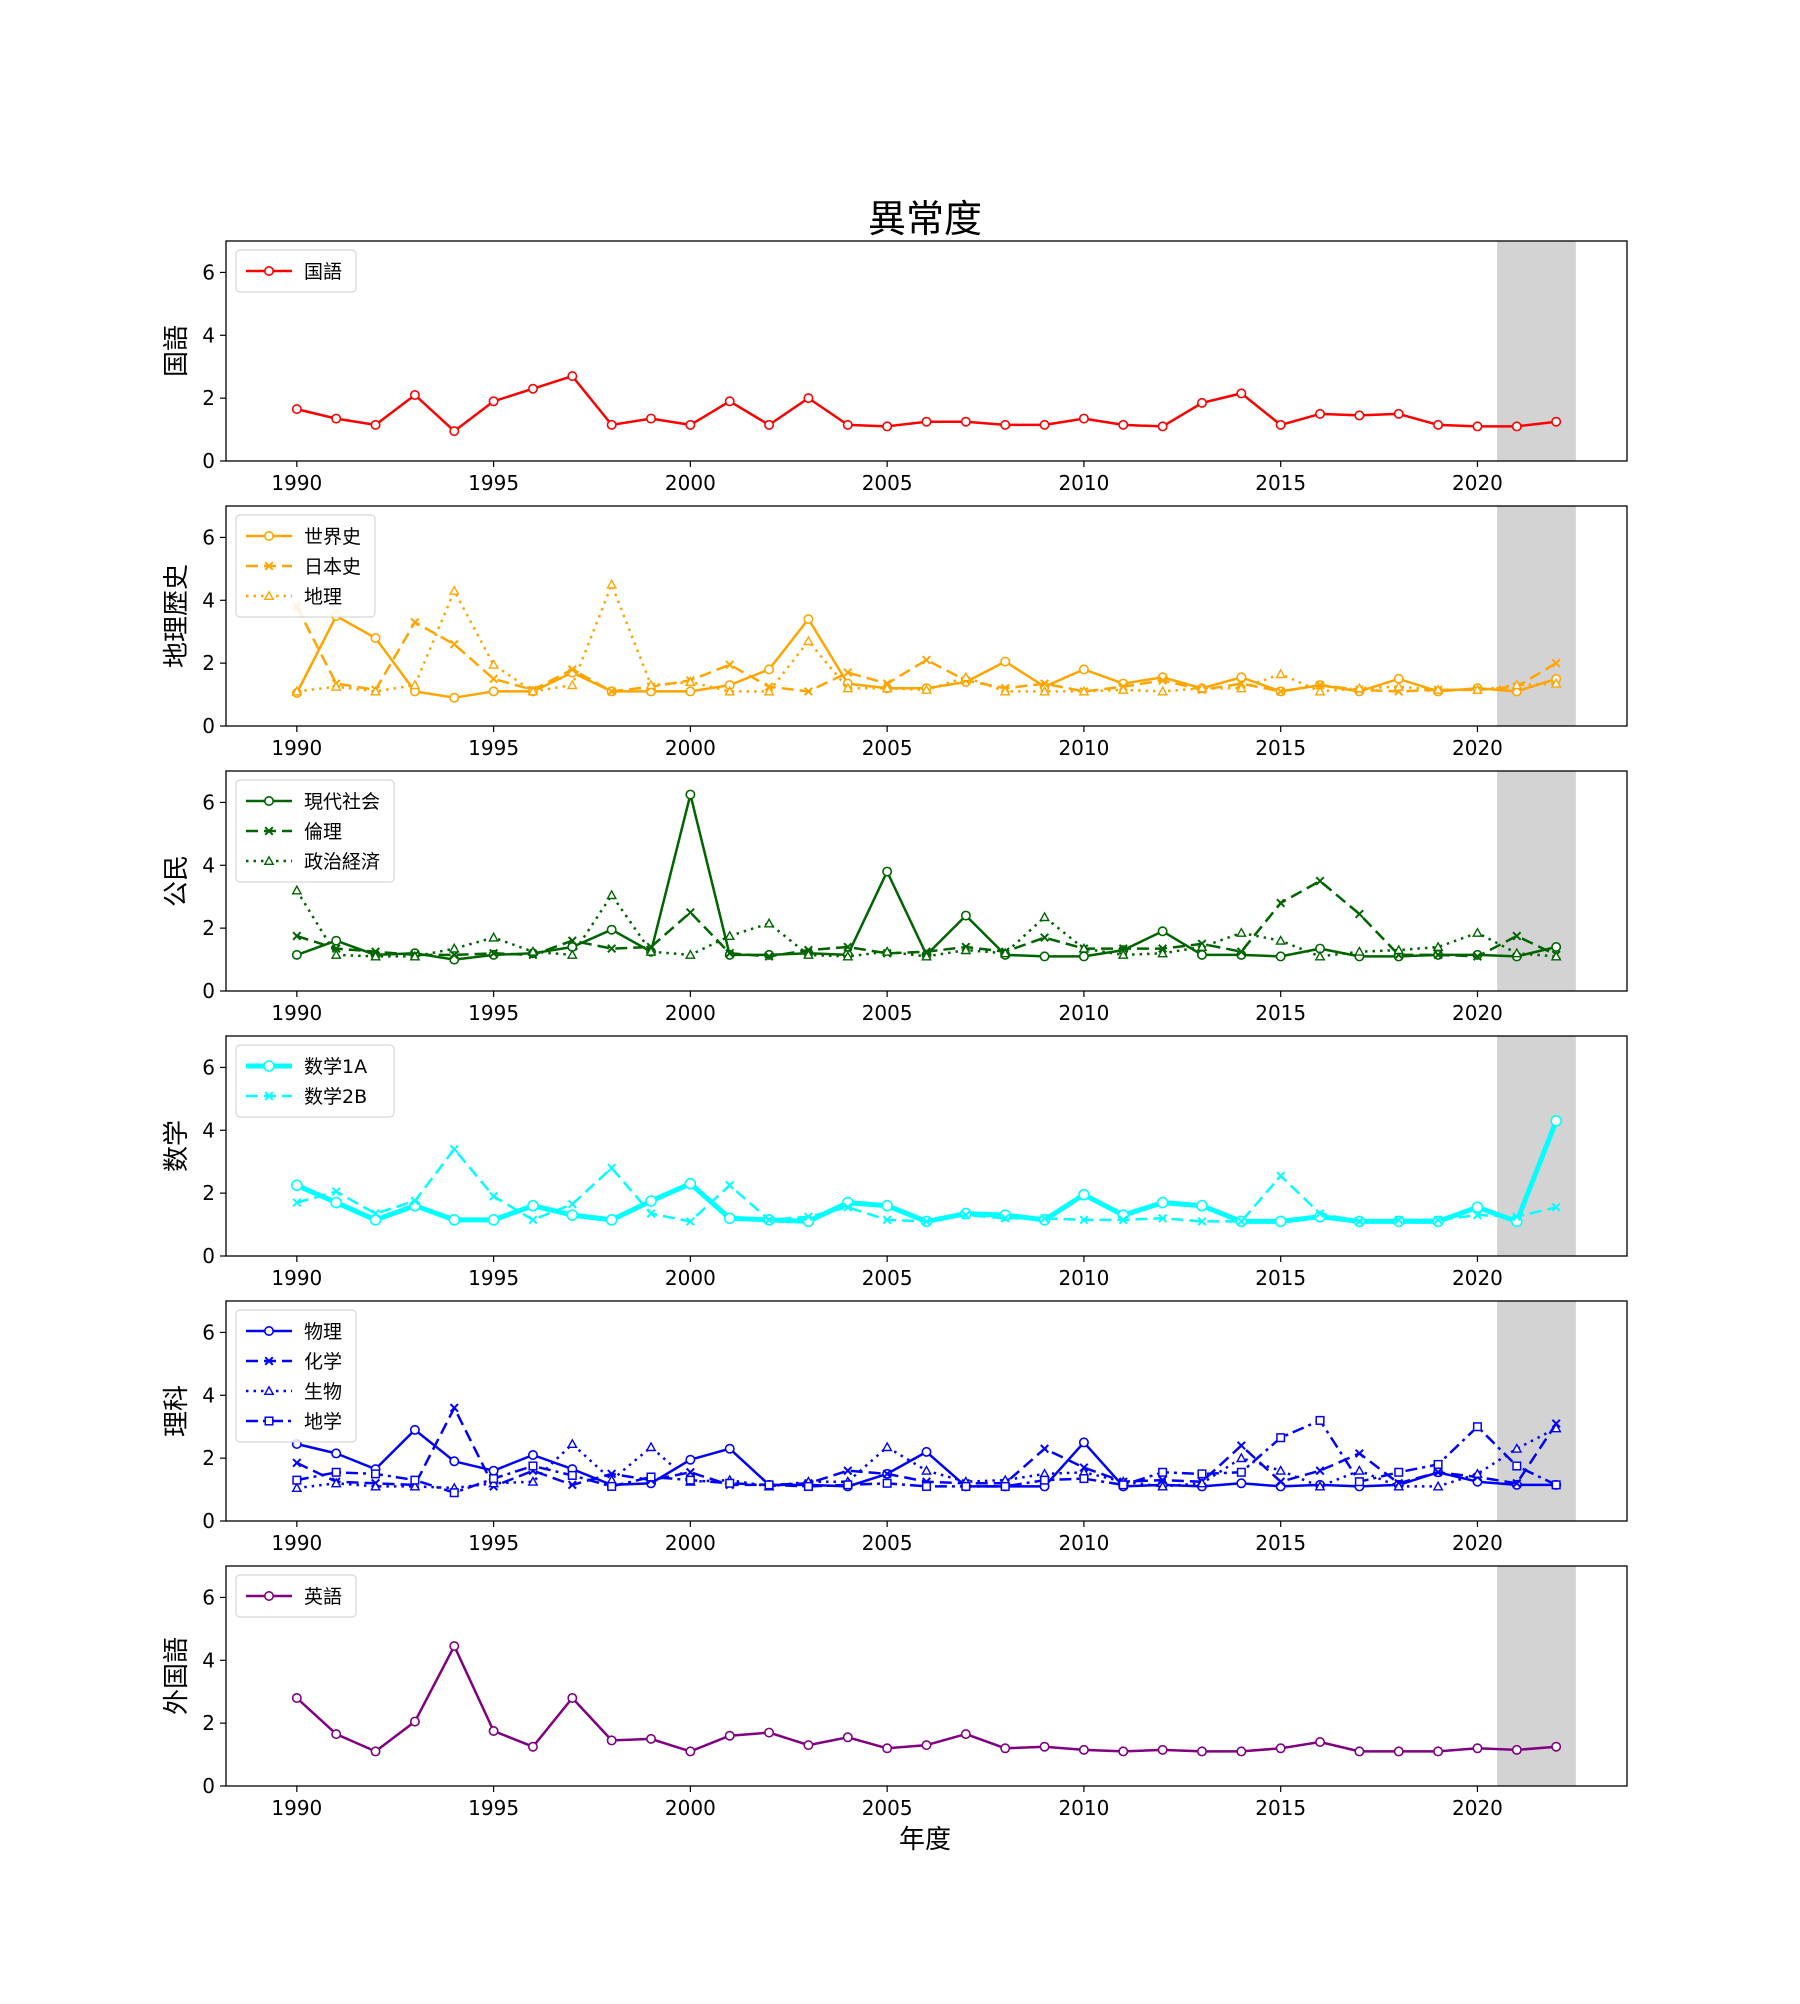 The image size is (1800, 2004). I want to click on y-tick-label: 4, so click(208, 335).